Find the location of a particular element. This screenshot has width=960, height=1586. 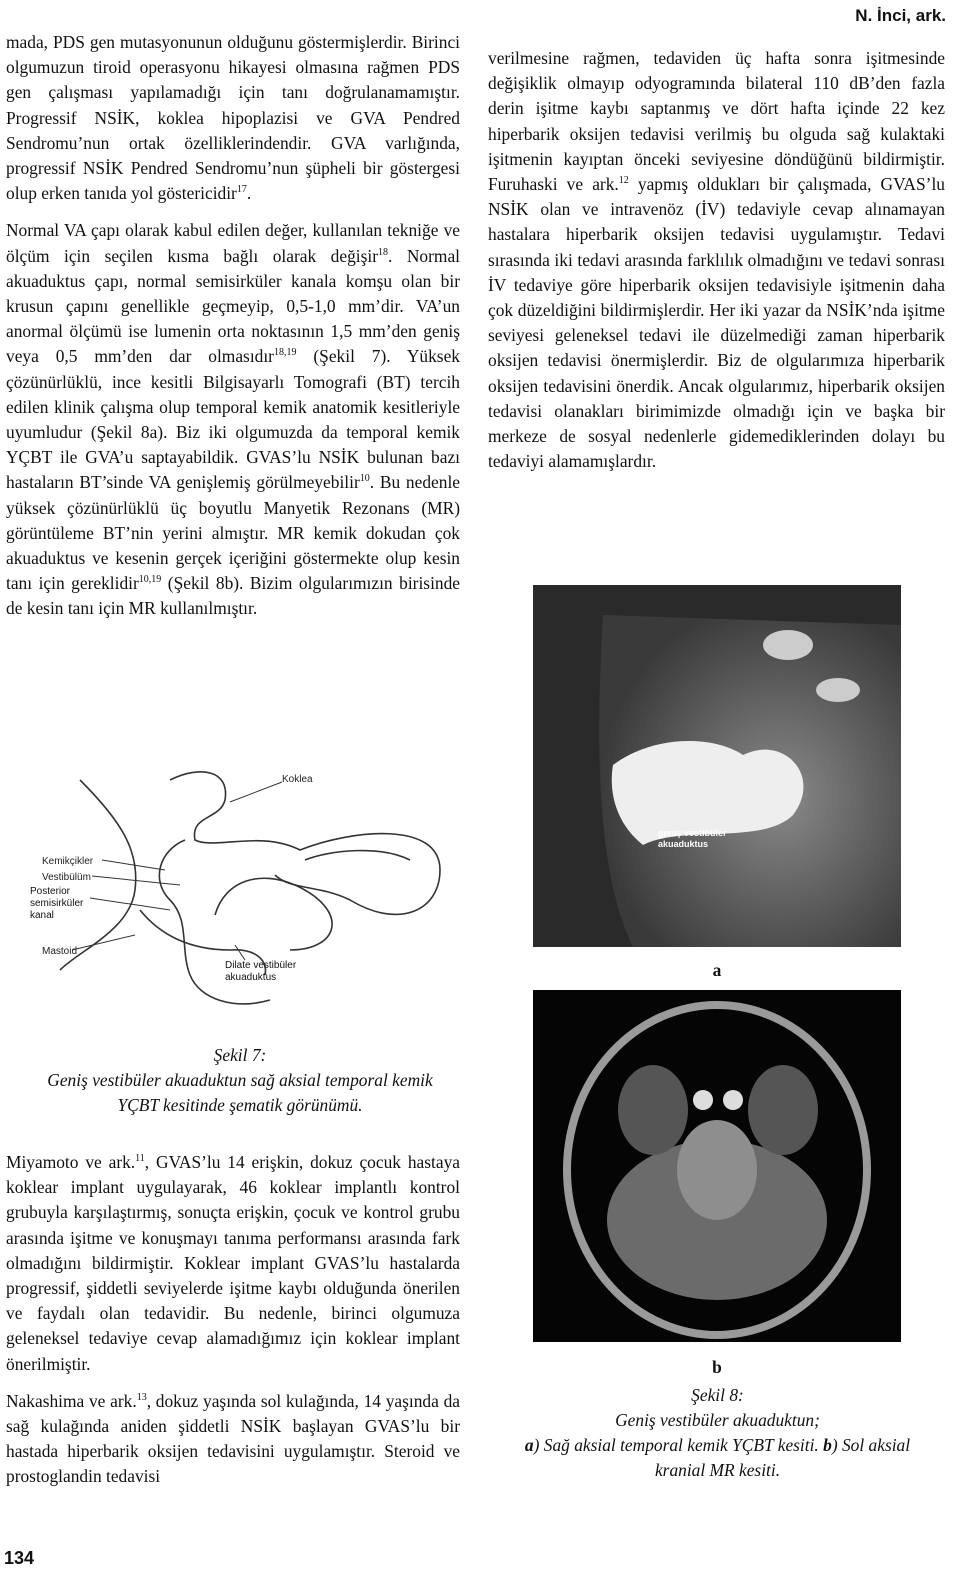

reference: 12 is located at coordinates (623, 181).